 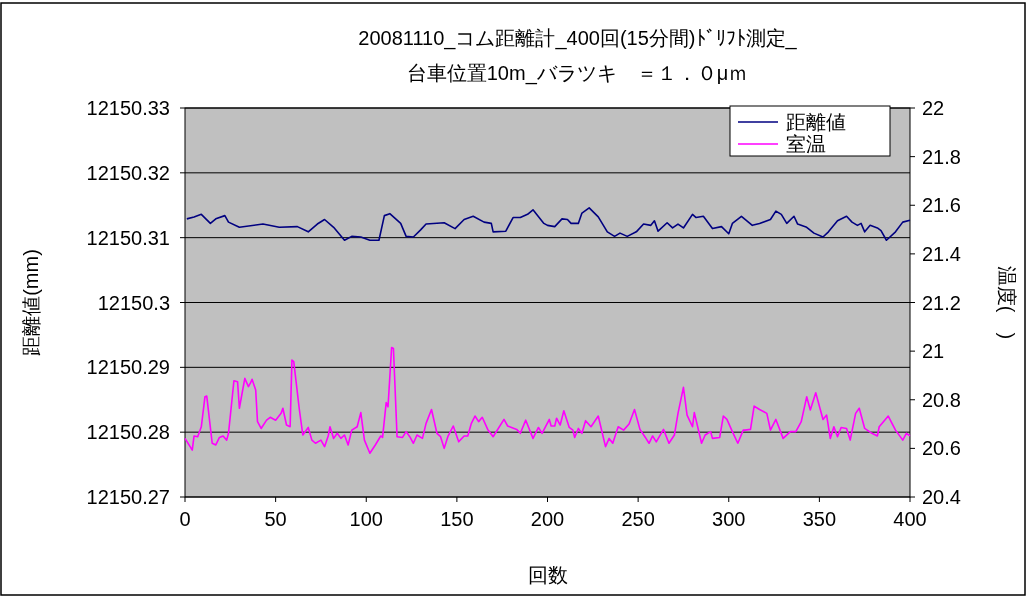 I want to click on y2-tick-label: 22, so click(x=933, y=108).